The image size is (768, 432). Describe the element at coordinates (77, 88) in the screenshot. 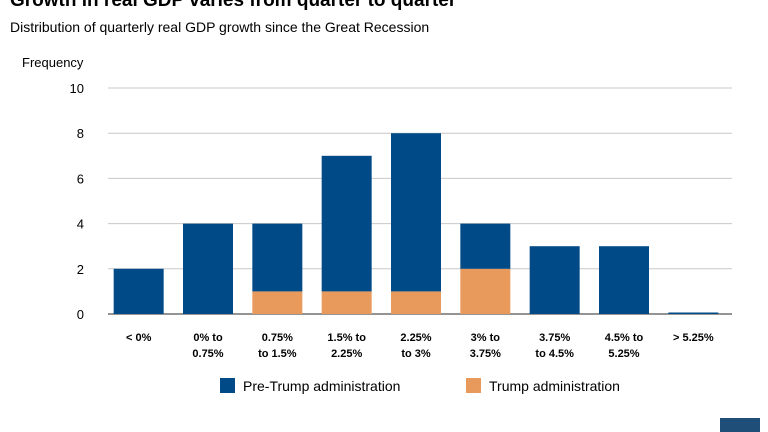

I see `y-tick-label: 10` at that location.